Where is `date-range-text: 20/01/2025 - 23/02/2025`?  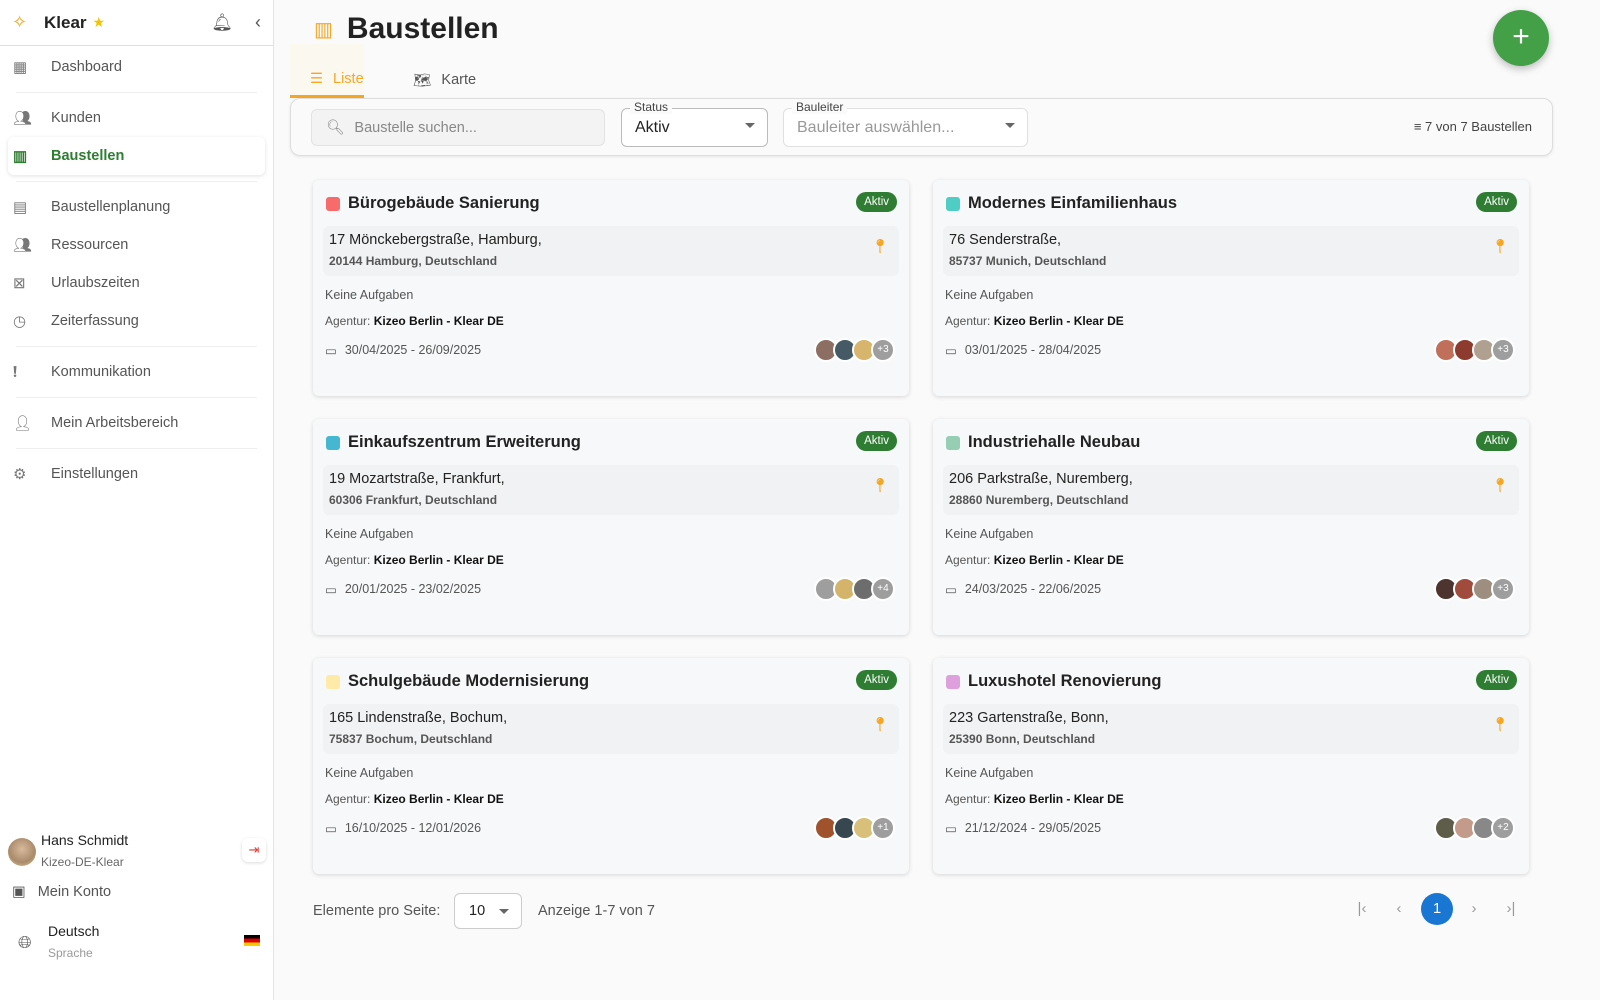 date-range-text: 20/01/2025 - 23/02/2025 is located at coordinates (413, 589).